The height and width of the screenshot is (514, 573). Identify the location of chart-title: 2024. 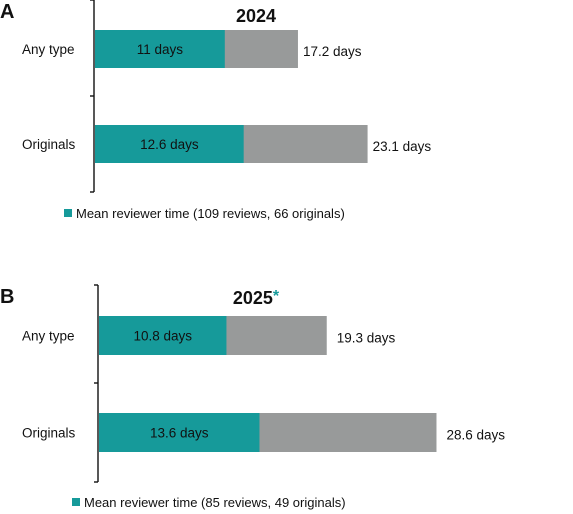
(256, 16).